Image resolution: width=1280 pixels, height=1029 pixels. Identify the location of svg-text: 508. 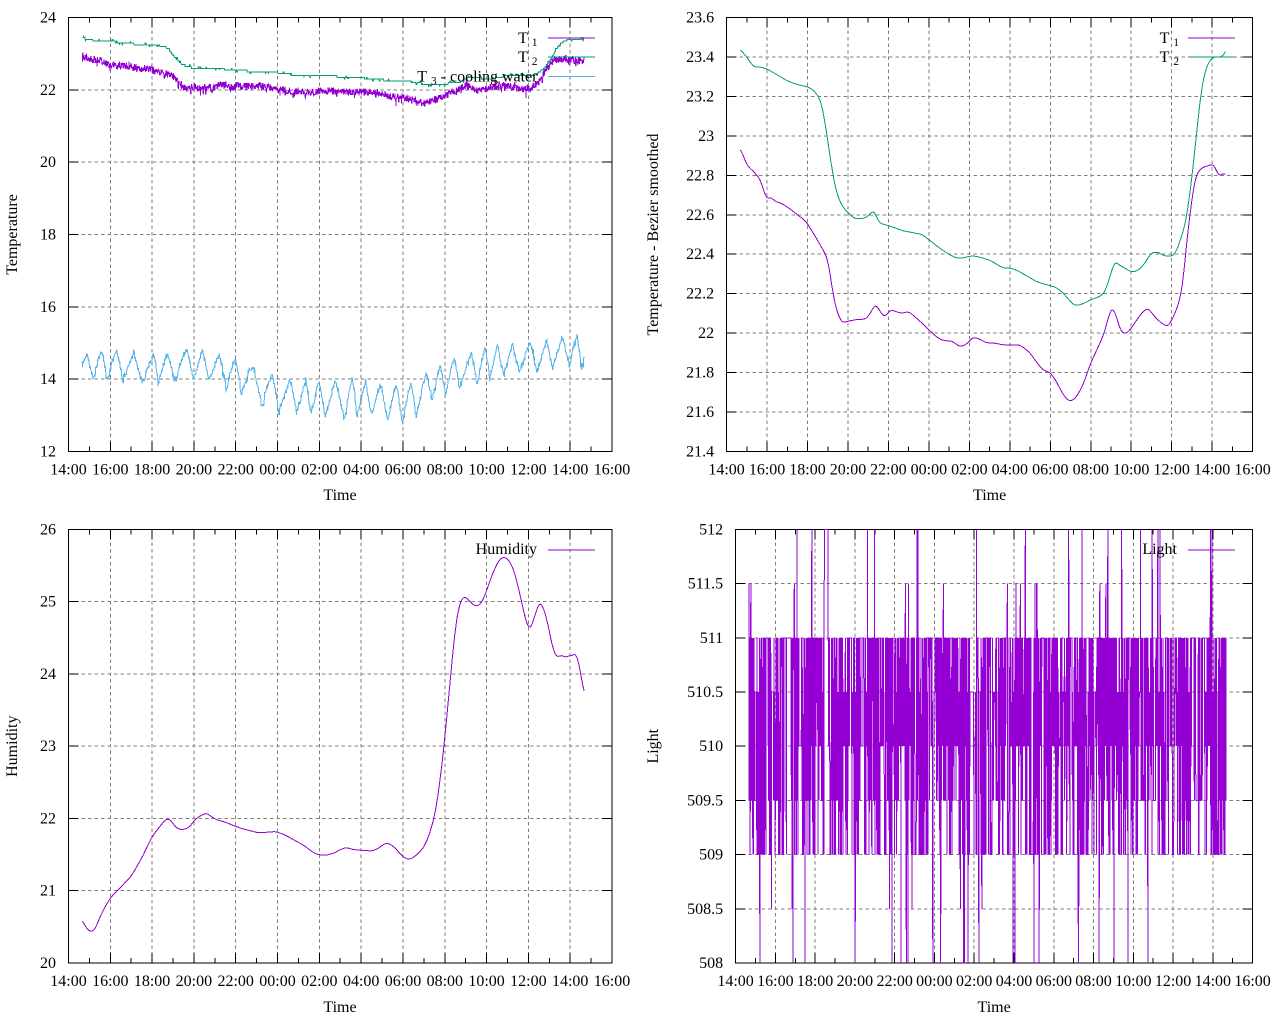
(711, 963).